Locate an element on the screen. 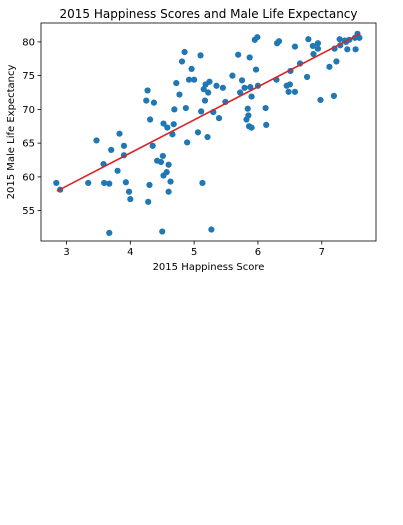 This screenshot has width=403, height=525. x-axis-label: 2015 Happiness Score is located at coordinates (209, 267).